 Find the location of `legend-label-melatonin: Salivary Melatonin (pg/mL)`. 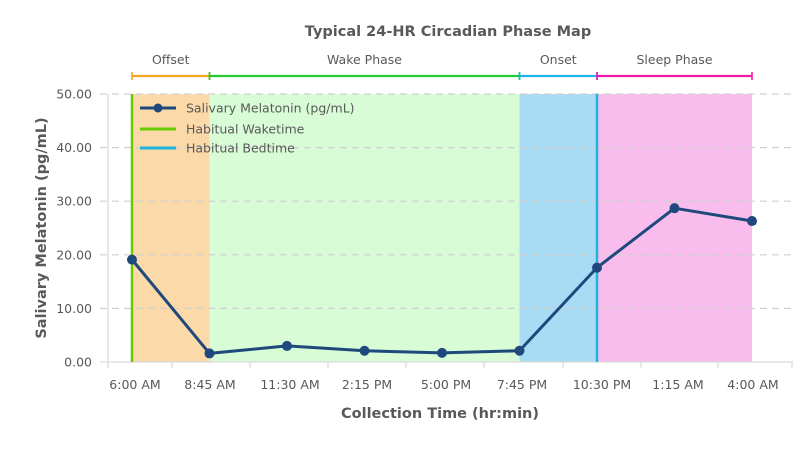

legend-label-melatonin: Salivary Melatonin (pg/mL) is located at coordinates (270, 108).